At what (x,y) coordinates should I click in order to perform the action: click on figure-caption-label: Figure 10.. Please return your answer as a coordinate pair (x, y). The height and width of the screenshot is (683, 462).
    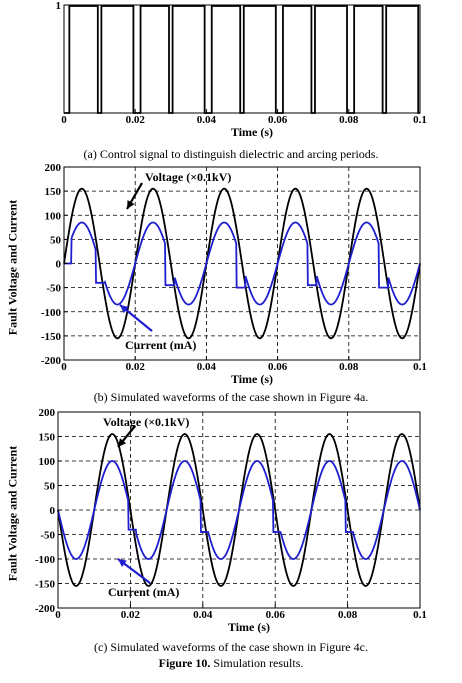
    Looking at the image, I should click on (184, 663).